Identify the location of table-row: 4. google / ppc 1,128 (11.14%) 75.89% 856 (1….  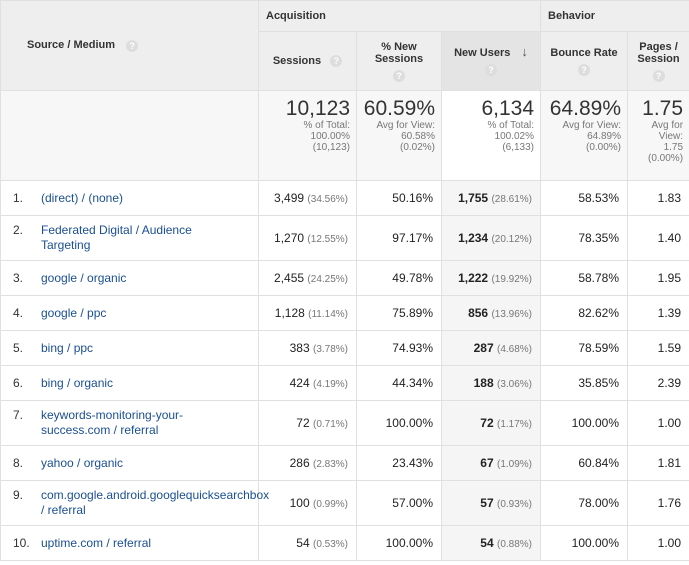
(344, 313).